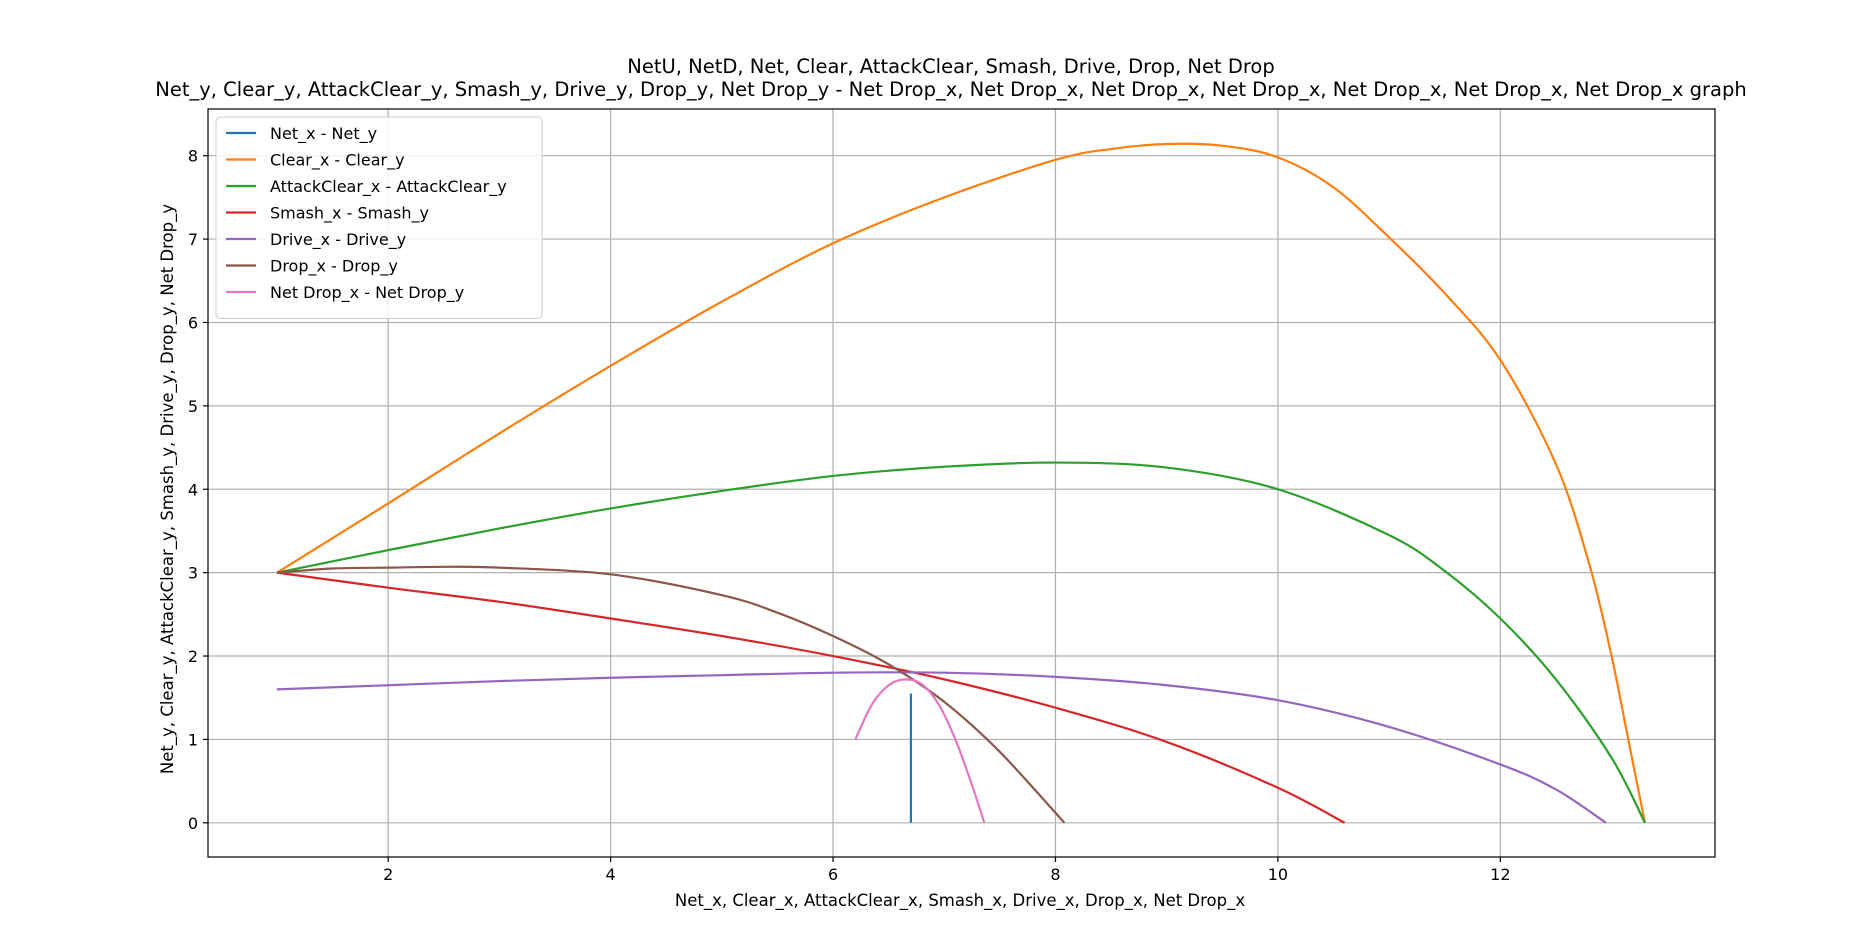  Describe the element at coordinates (193, 156) in the screenshot. I see `y-tick-label: 8` at that location.